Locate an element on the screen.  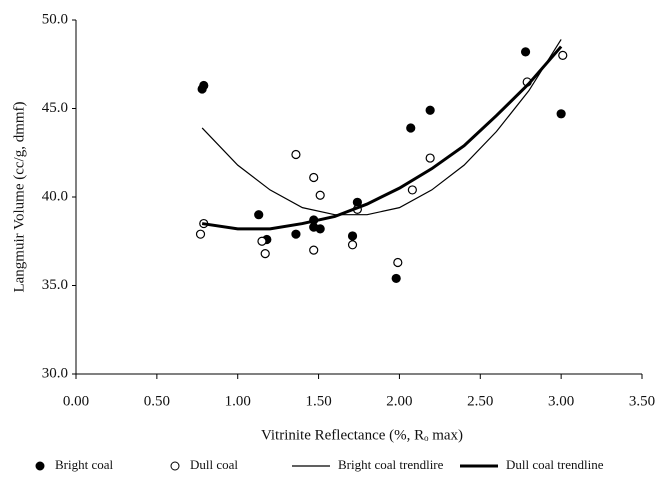
y-tick-label: 30.0 is located at coordinates (55, 373).